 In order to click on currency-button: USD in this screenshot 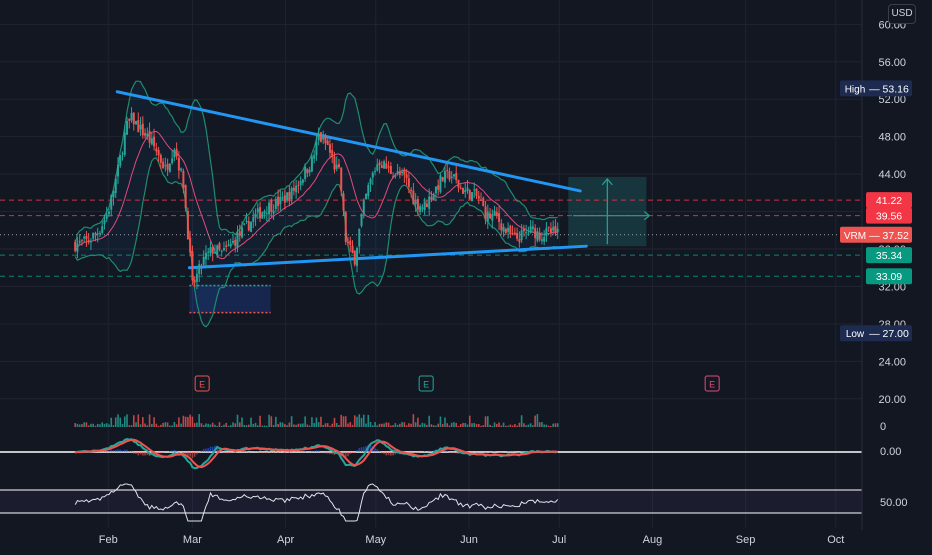, I will do `click(902, 14)`.